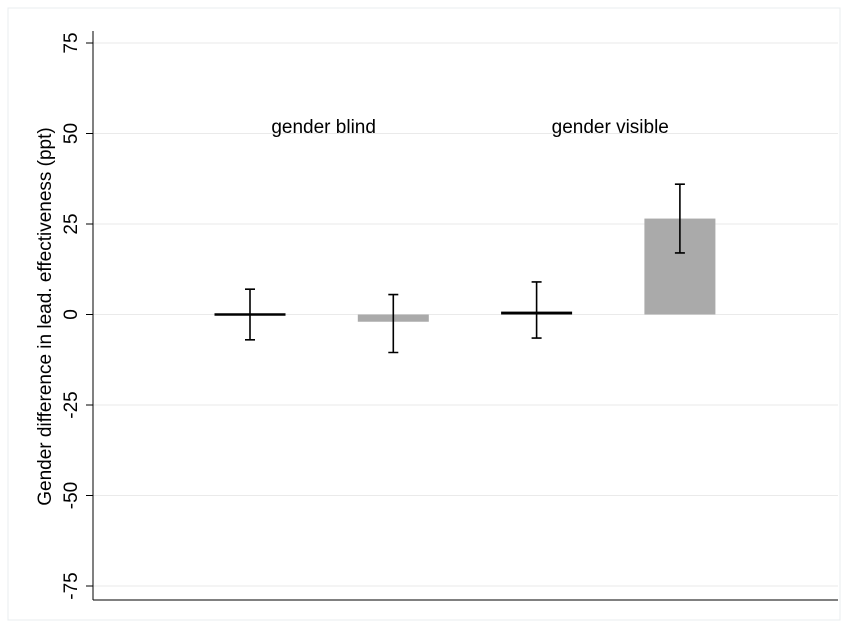 This screenshot has width=844, height=623. Describe the element at coordinates (610, 127) in the screenshot. I see `group-label: gender visible` at that location.